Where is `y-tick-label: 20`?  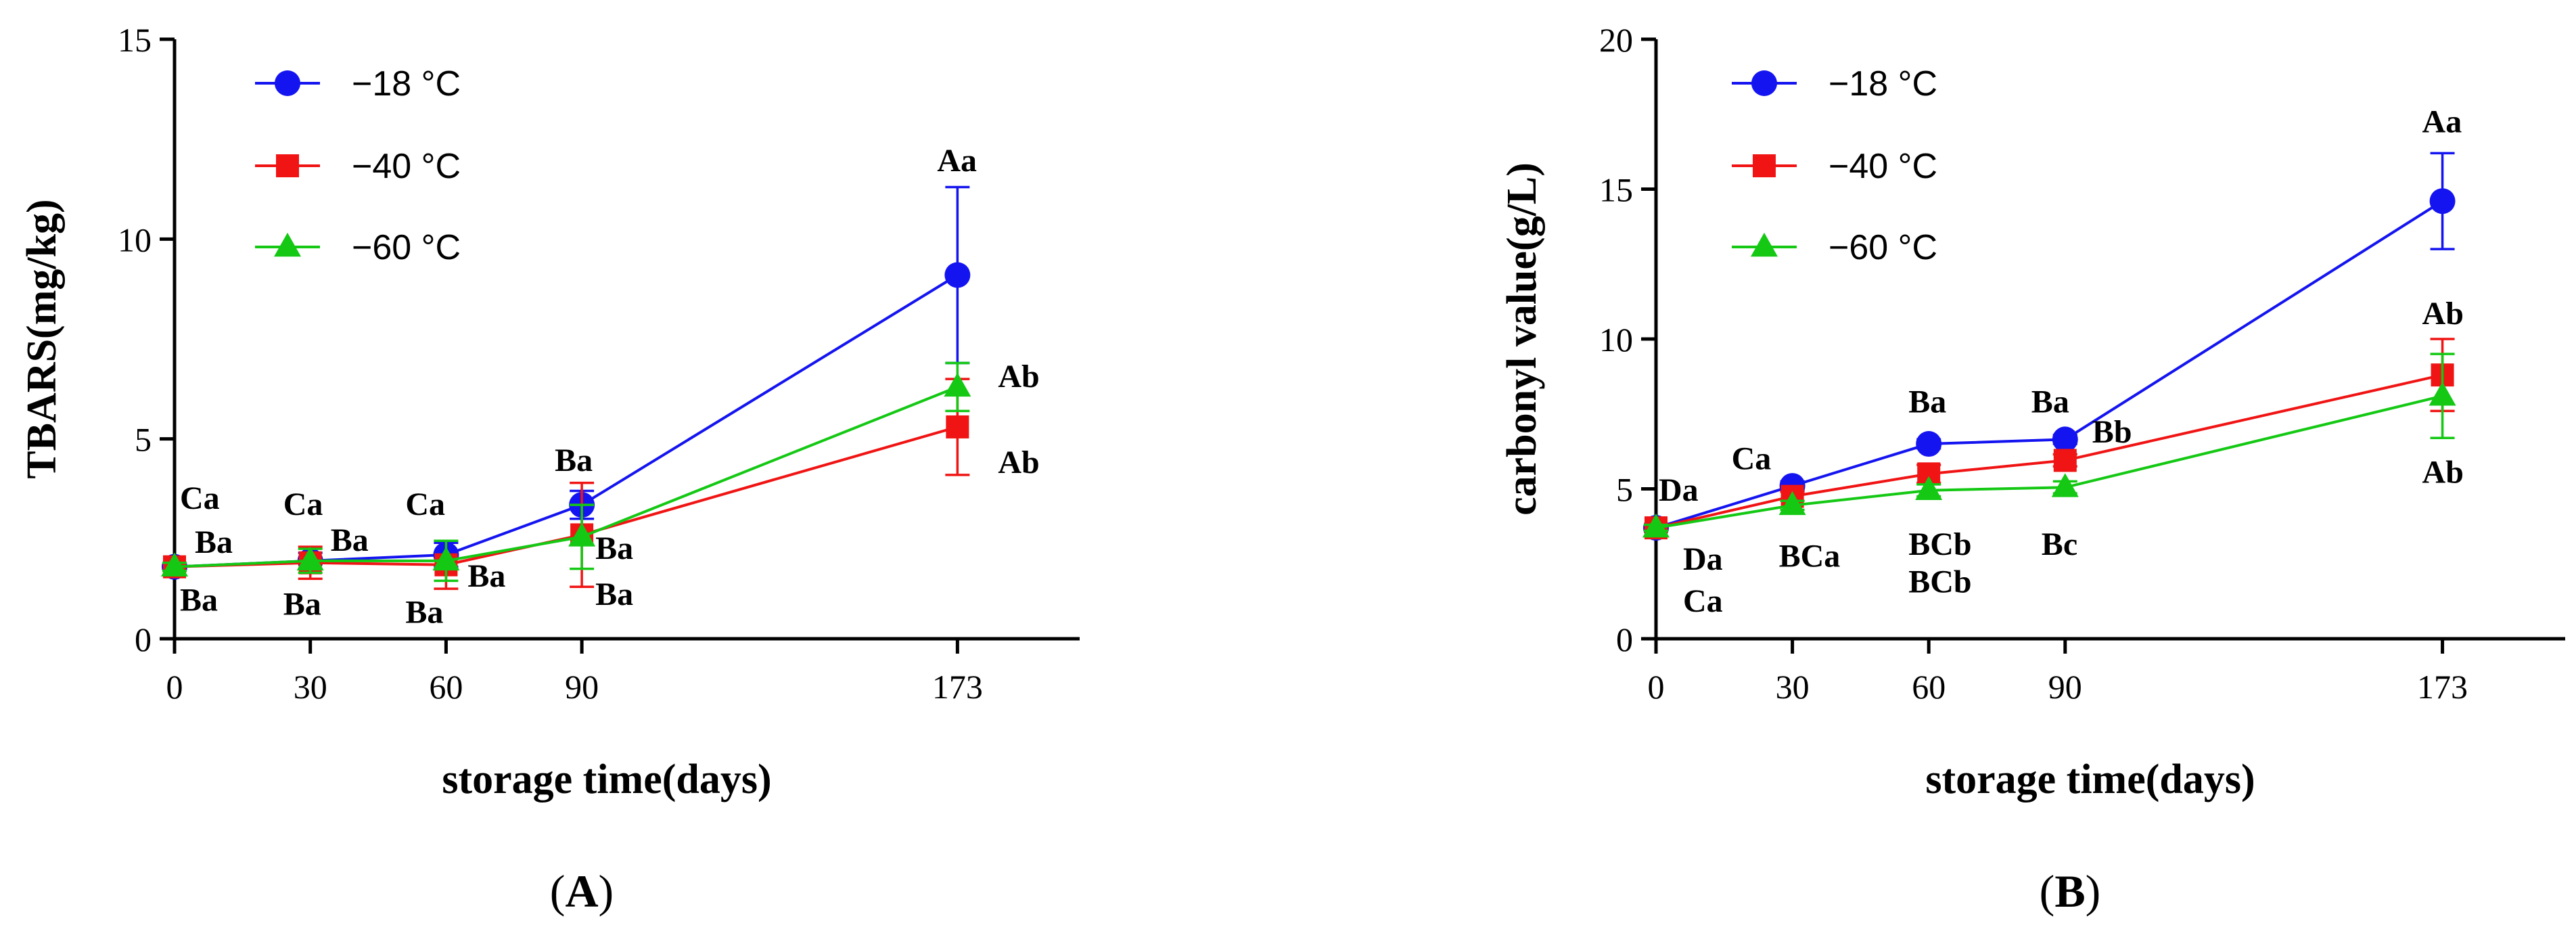 y-tick-label: 20 is located at coordinates (1616, 40).